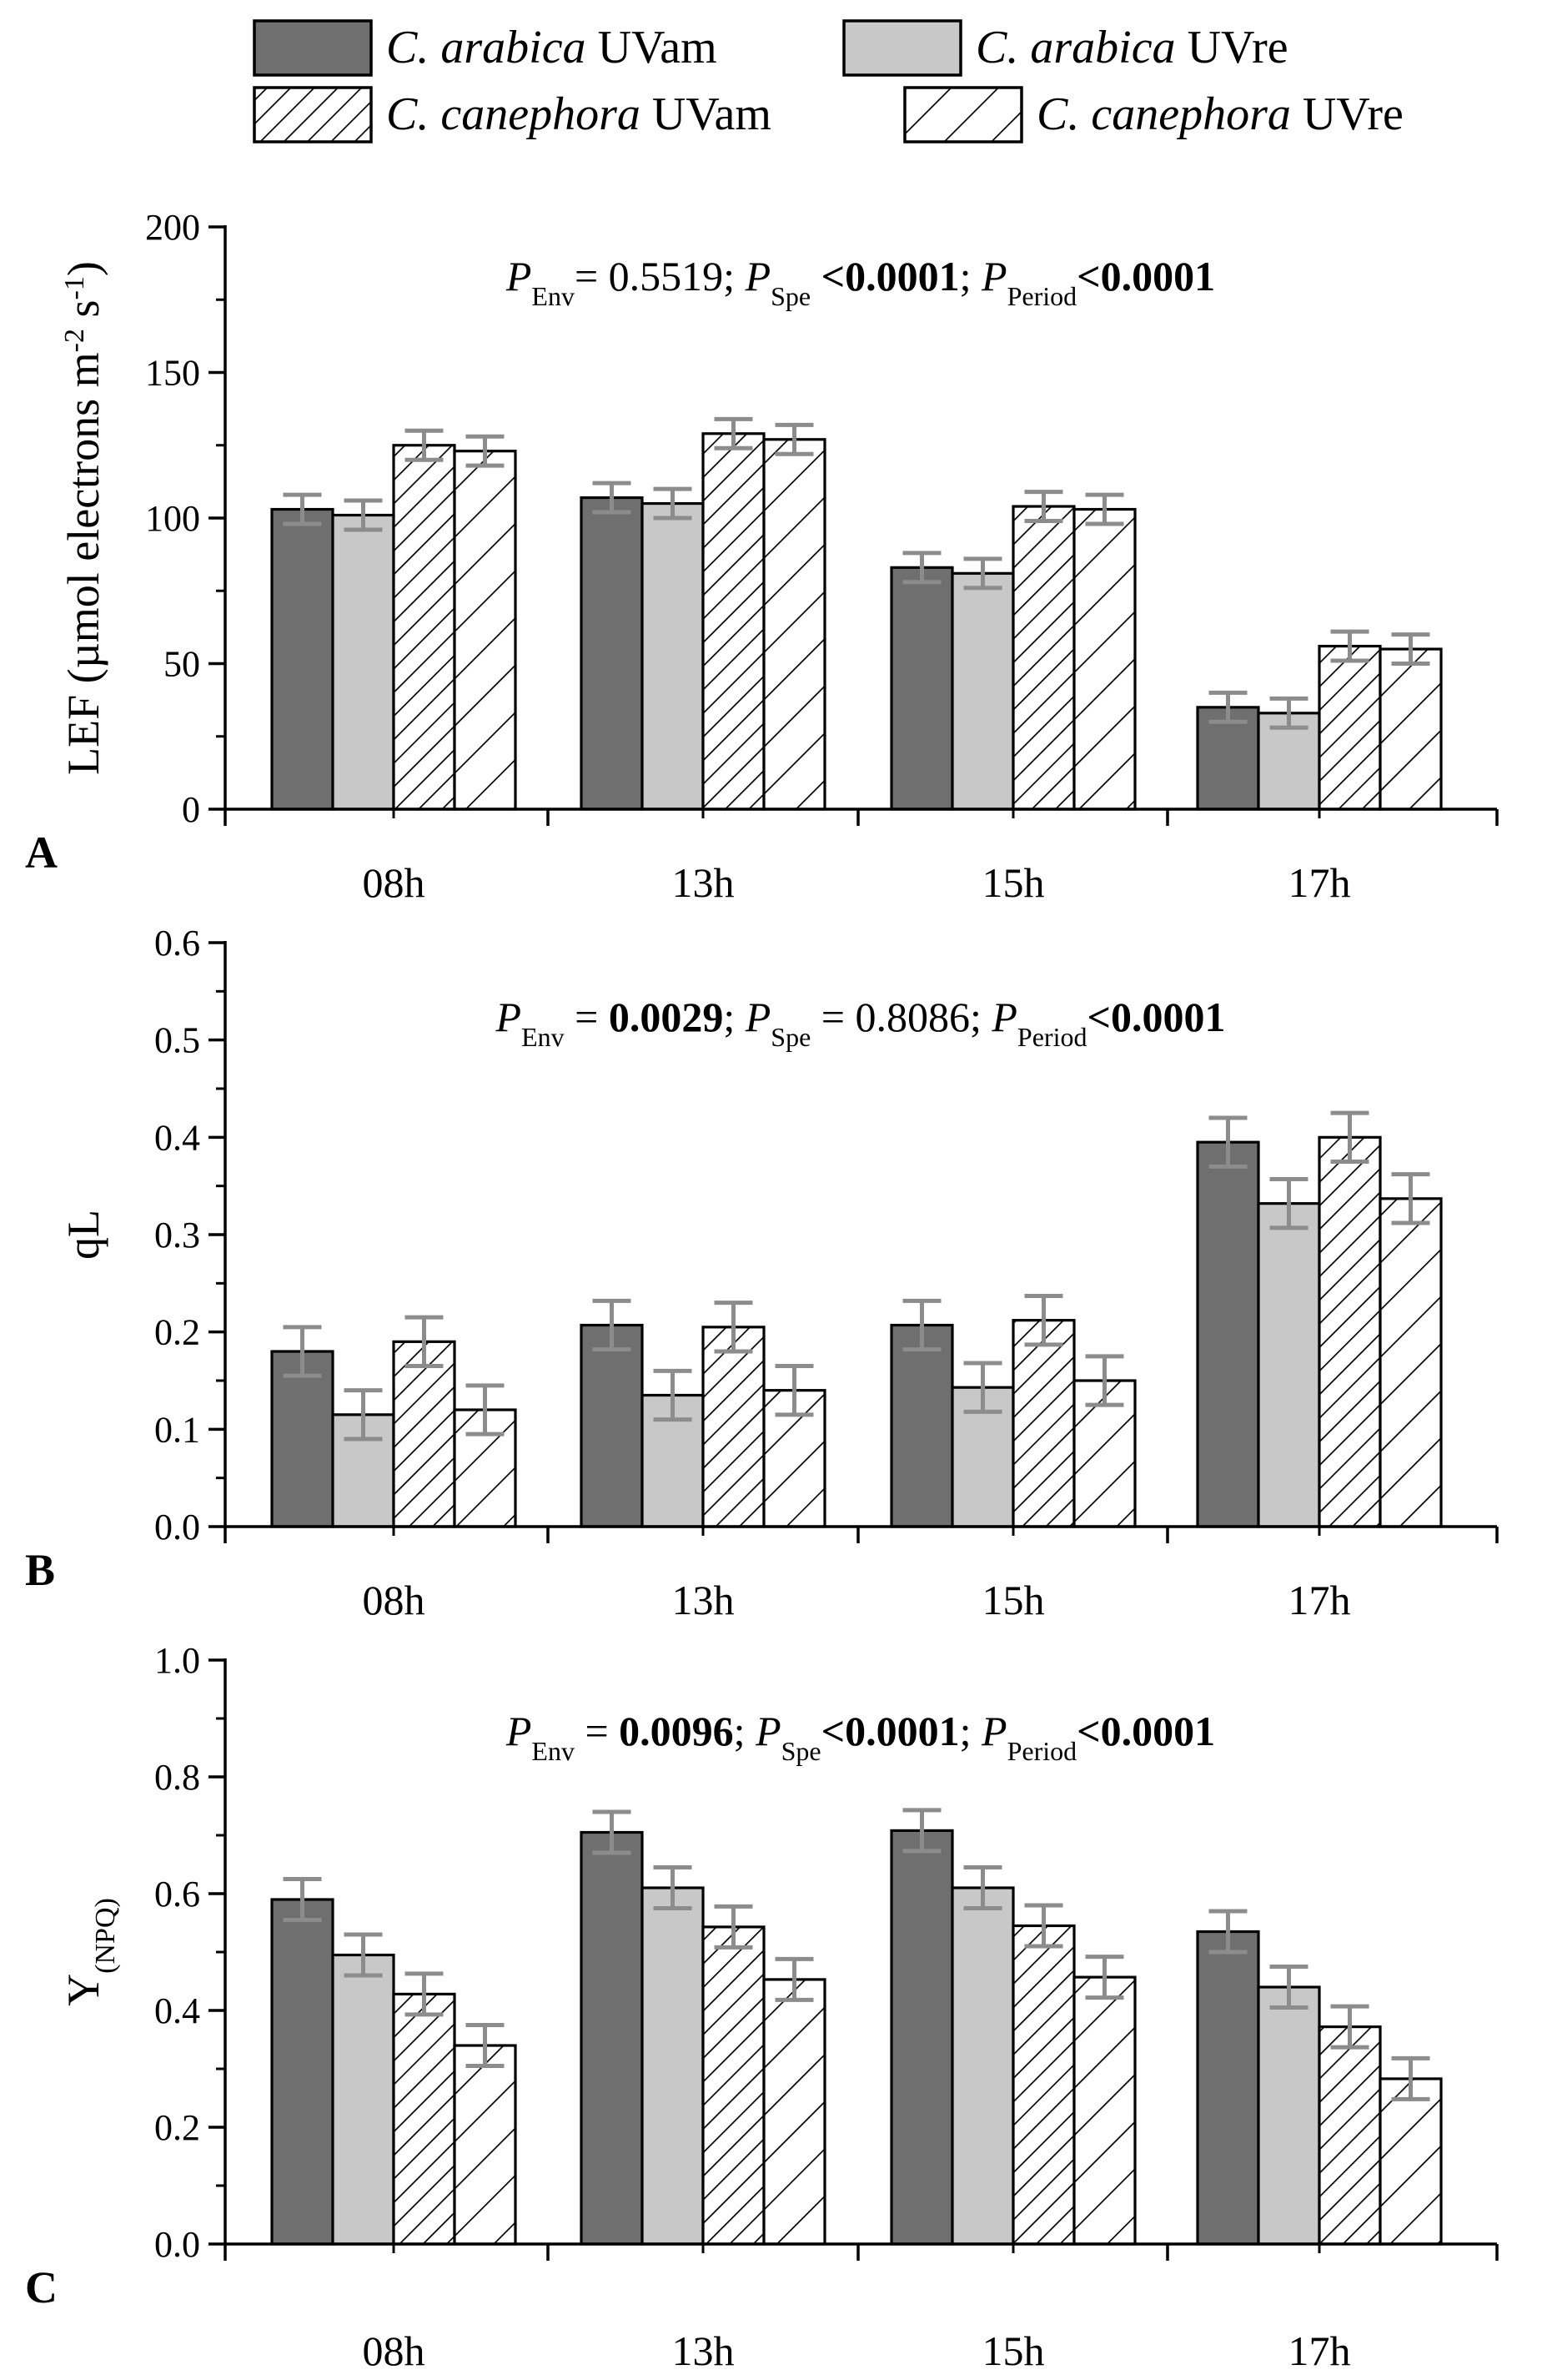 This screenshot has height=2380, width=1542. I want to click on y-tick-label: 50, so click(181, 664).